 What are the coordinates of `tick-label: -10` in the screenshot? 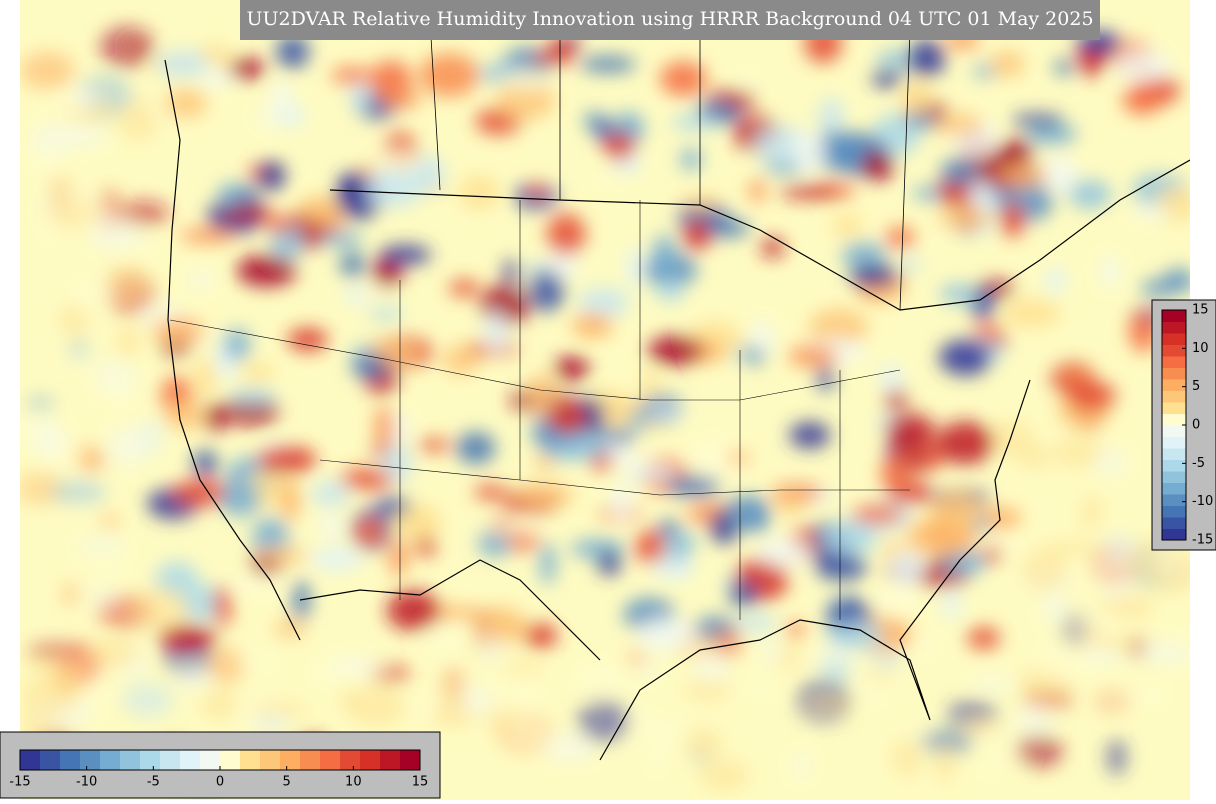 It's located at (1202, 501).